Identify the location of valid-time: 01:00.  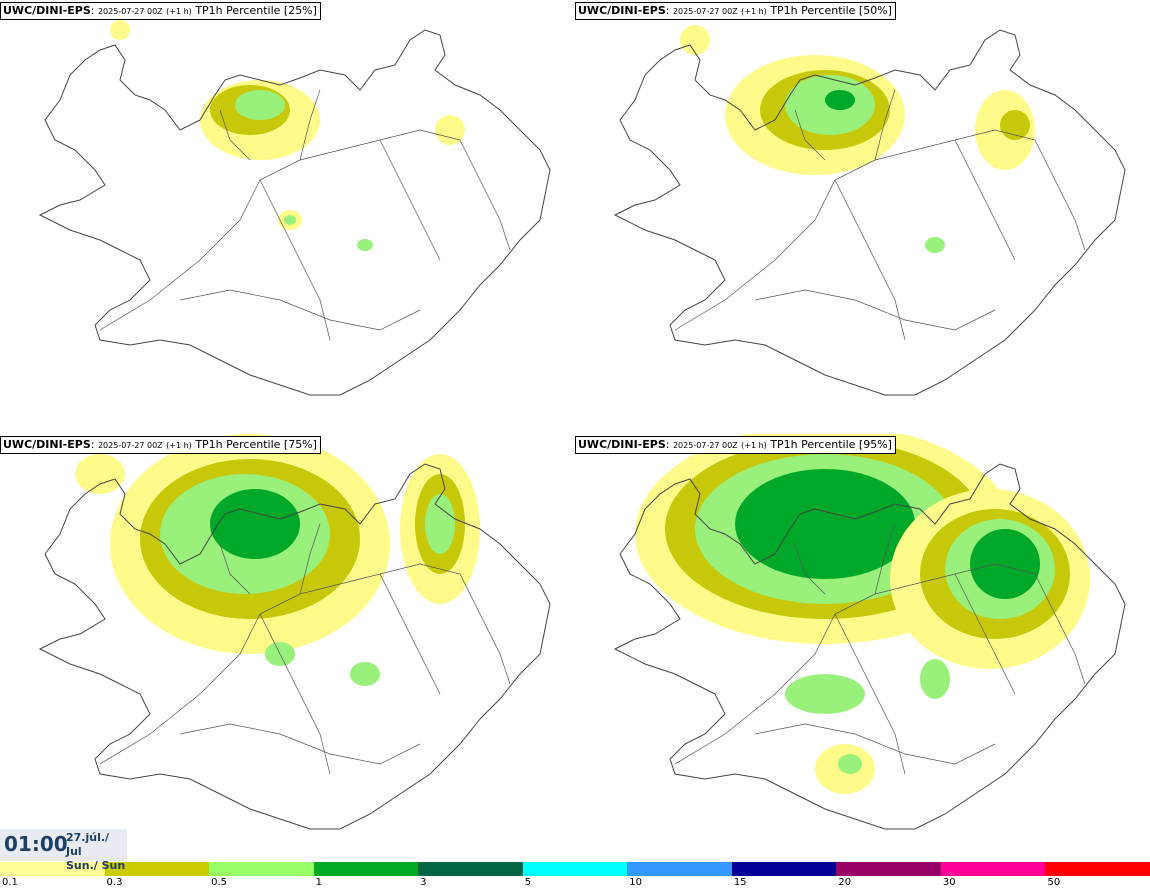
(36, 844).